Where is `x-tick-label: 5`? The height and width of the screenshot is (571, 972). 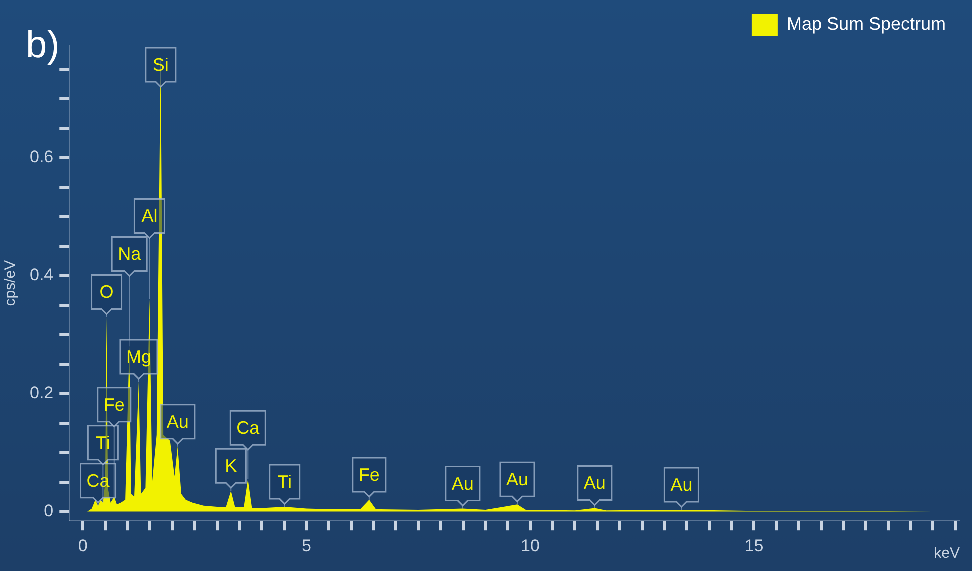 x-tick-label: 5 is located at coordinates (307, 546).